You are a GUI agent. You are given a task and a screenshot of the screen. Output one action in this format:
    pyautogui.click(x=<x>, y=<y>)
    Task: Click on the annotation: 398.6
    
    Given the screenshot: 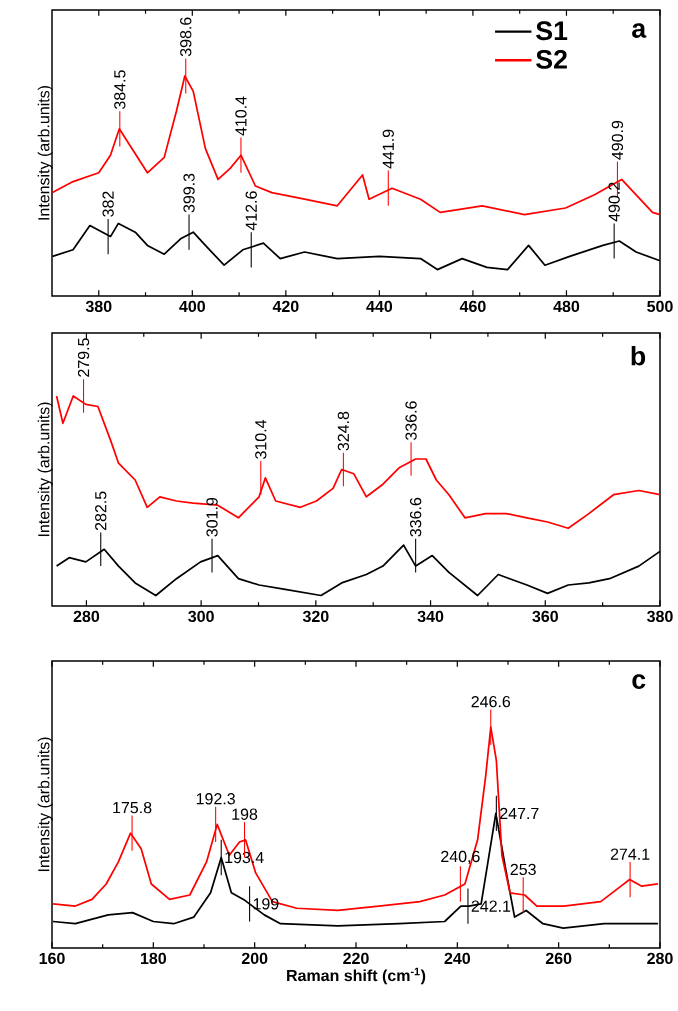 What is the action you would take?
    pyautogui.click(x=186, y=37)
    